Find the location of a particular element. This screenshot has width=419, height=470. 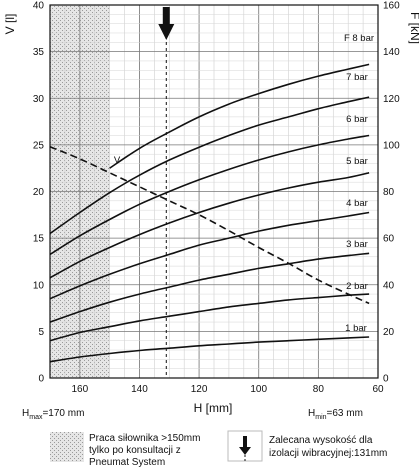

x-tick-label: 160 is located at coordinates (79, 389).